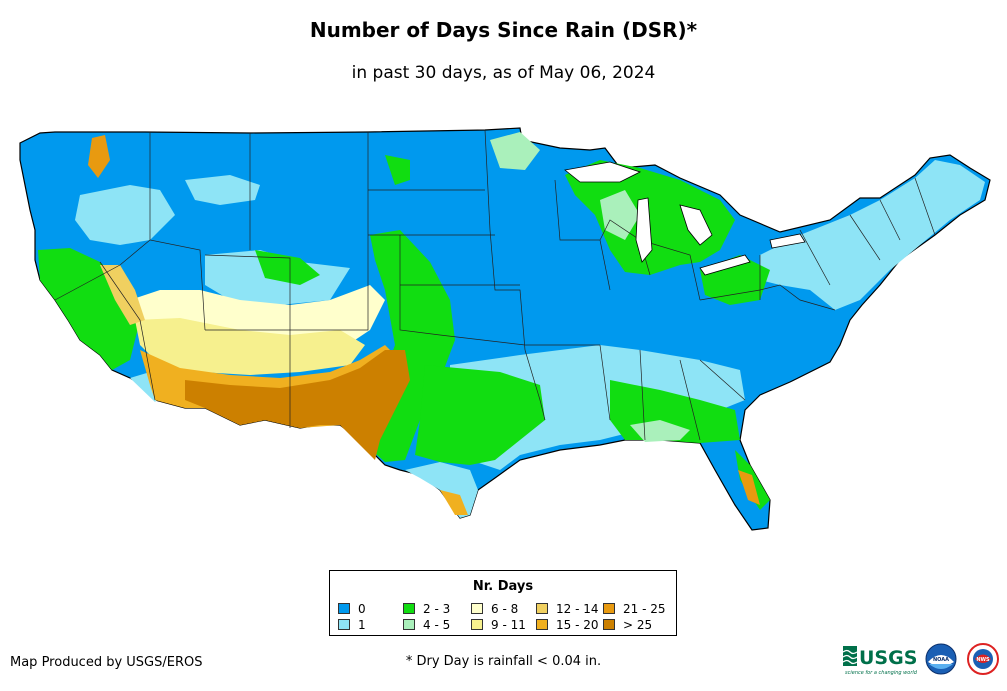 This screenshot has width=1007, height=691. What do you see at coordinates (99, 156) in the screenshot?
I see `zone-over-25-days-oregon` at bounding box center [99, 156].